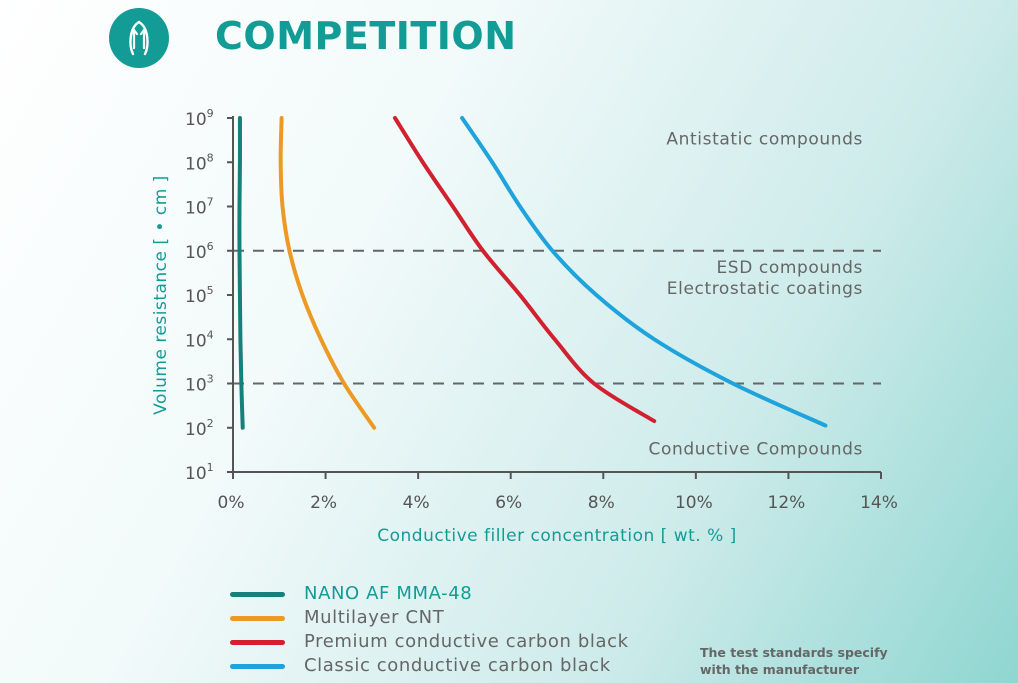 The height and width of the screenshot is (683, 1018). What do you see at coordinates (879, 503) in the screenshot?
I see `x-tick-label: 14%` at bounding box center [879, 503].